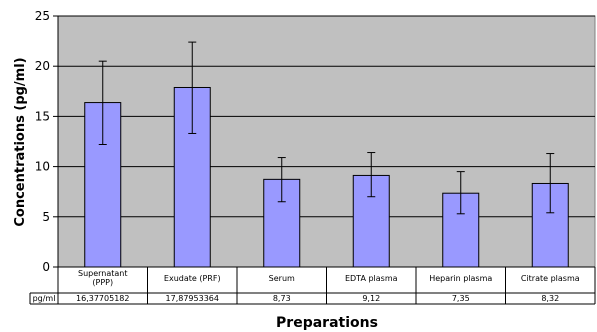 This screenshot has height=332, width=597. I want to click on y-tick-label: 15, so click(42, 116).